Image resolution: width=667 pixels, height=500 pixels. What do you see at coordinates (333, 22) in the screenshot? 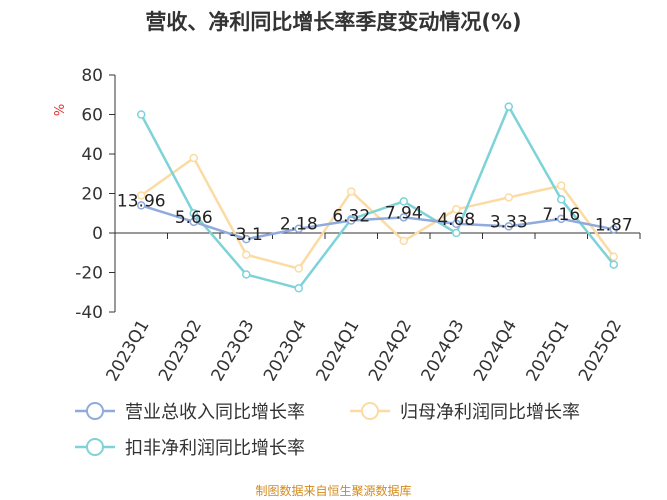
I see `chart-title: 营收、净利同比增长率季度变动情况(%)` at bounding box center [333, 22].